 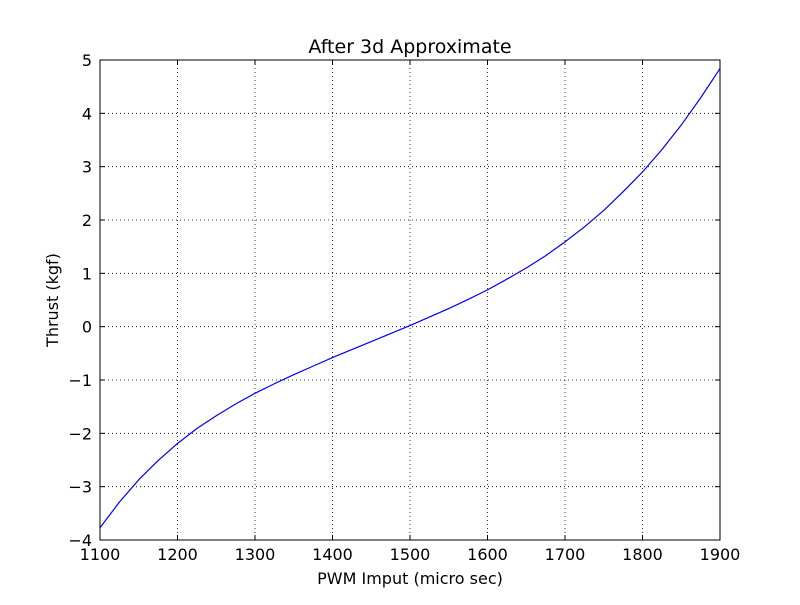 I want to click on y-axis-label: Thrust (kgf), so click(x=52, y=300).